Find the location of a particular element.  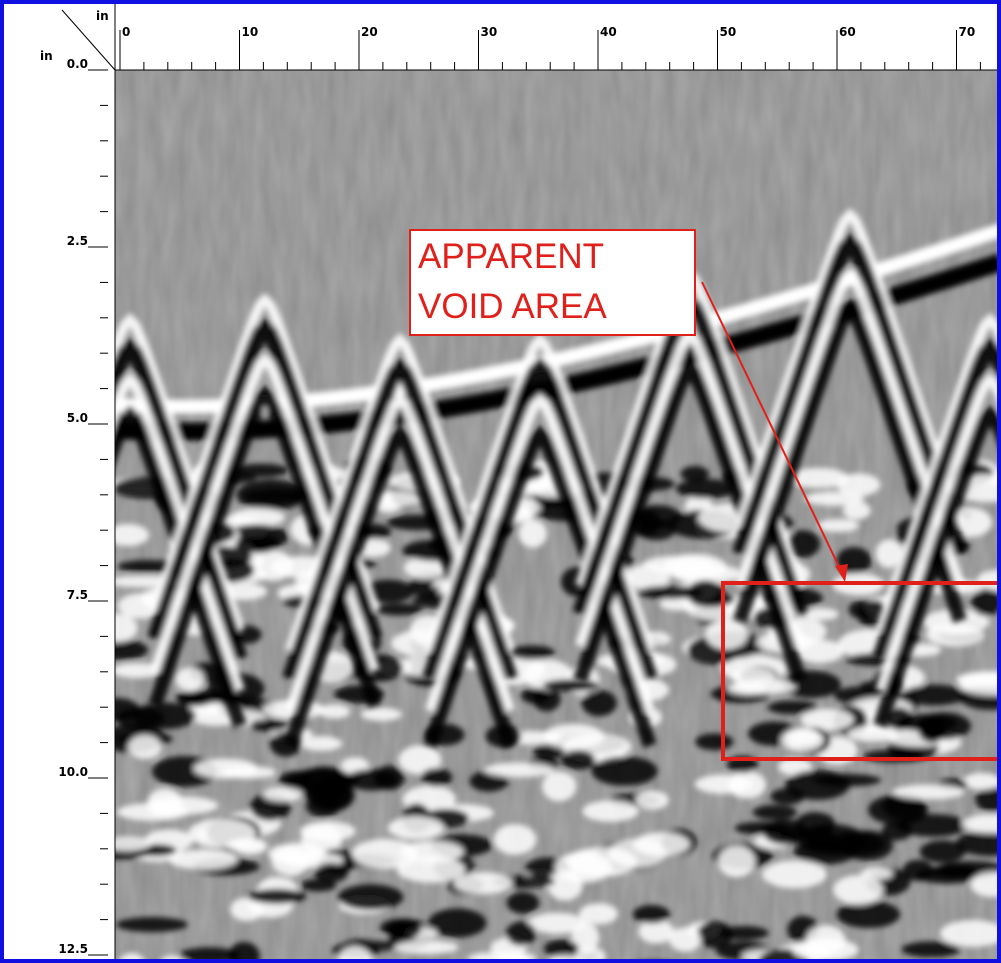

y-tick-label: 5.0 is located at coordinates (77, 418).